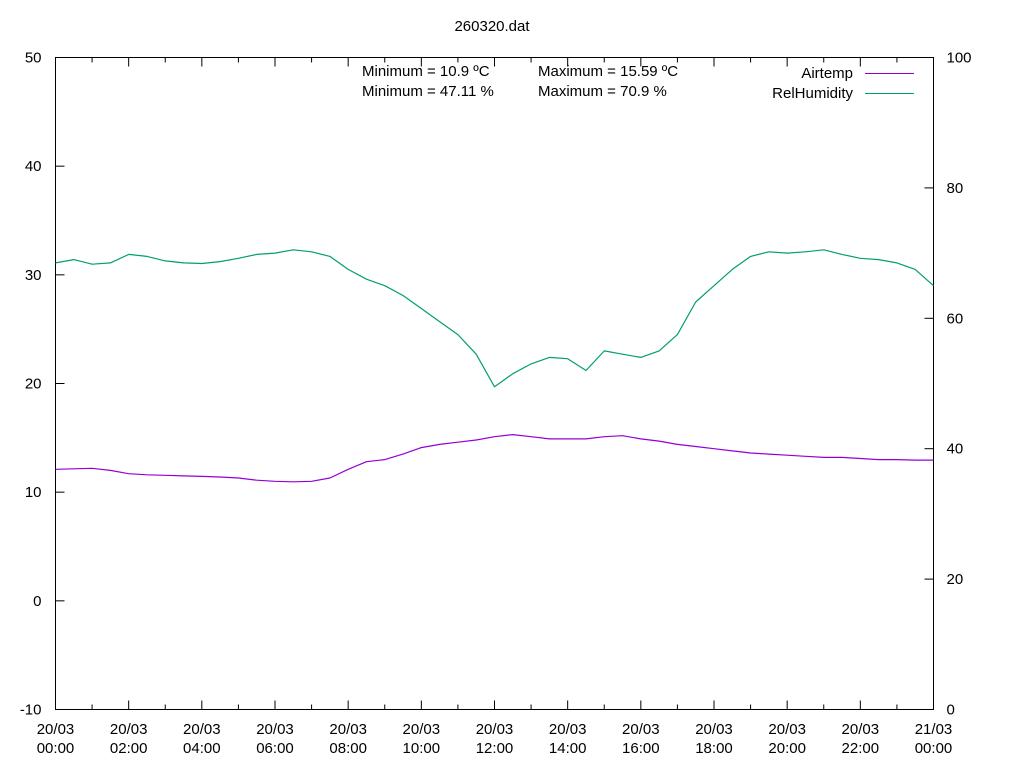 This screenshot has width=1024, height=768. I want to click on x-tick-label-time: 18:00, so click(714, 748).